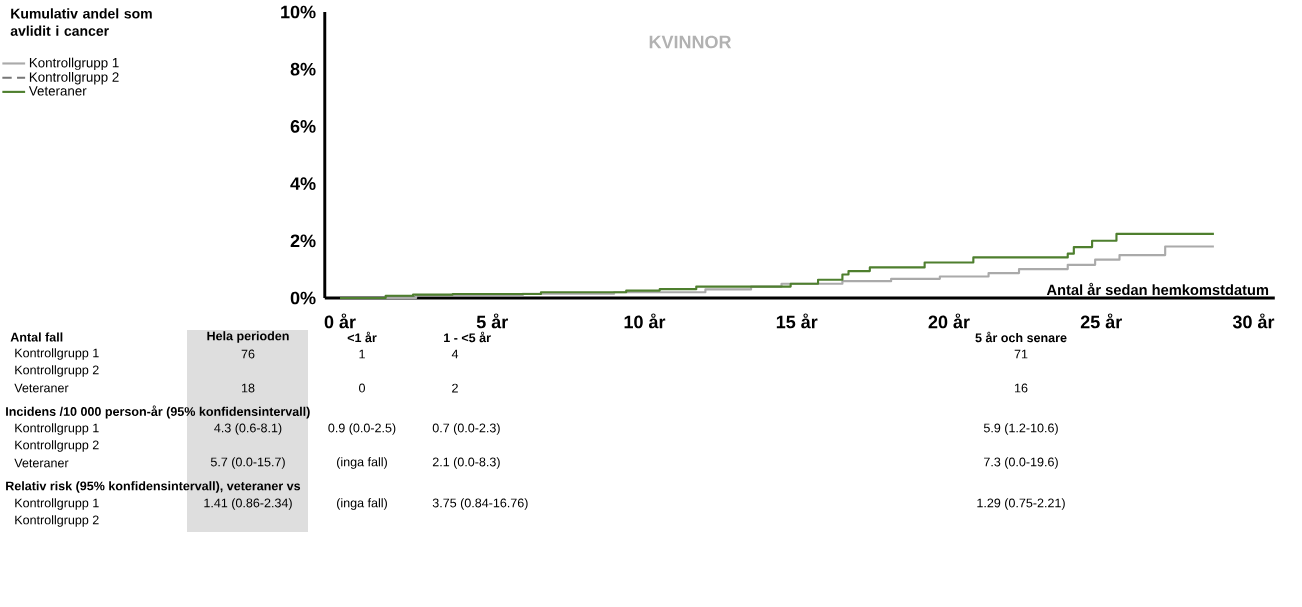  I want to click on text: 18, so click(248, 388).